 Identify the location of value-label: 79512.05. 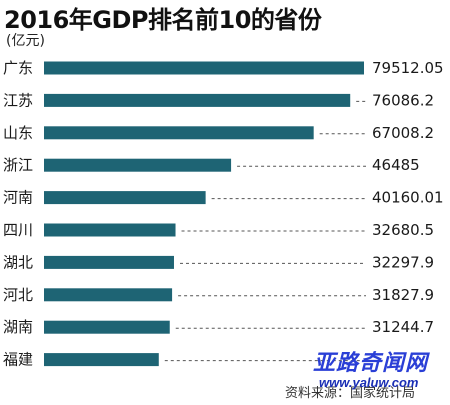
(408, 68).